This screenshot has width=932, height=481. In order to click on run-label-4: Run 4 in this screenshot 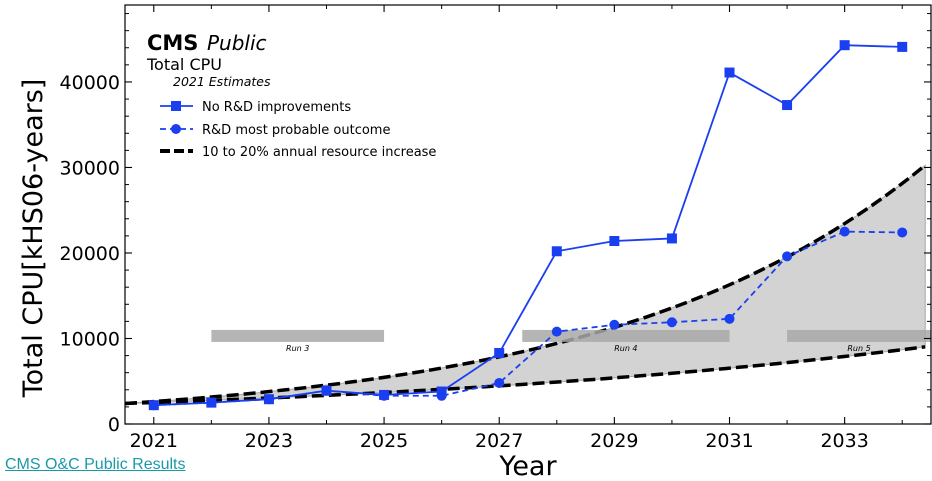, I will do `click(625, 348)`.